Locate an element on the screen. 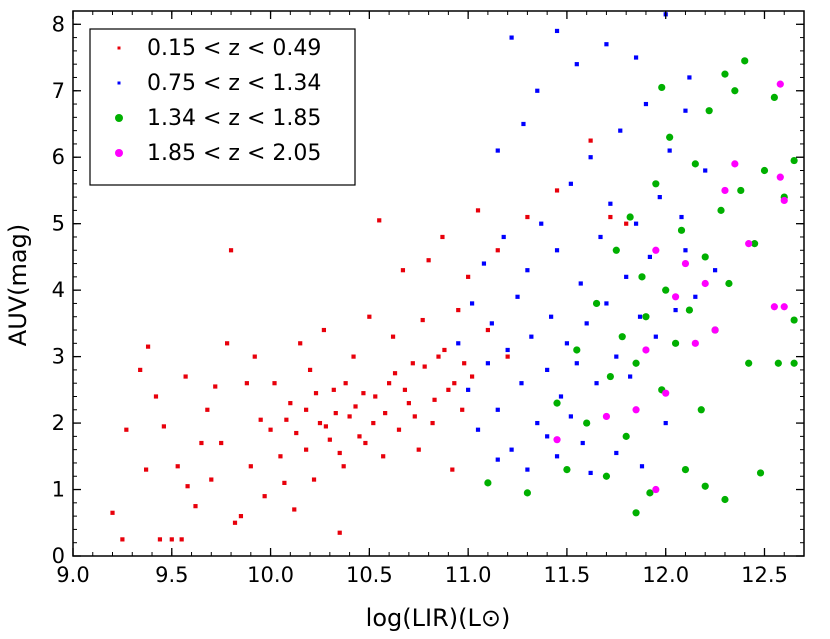 This screenshot has height=639, width=830. legend-label-series-2: 1.34 < z < 1.85 is located at coordinates (234, 118).